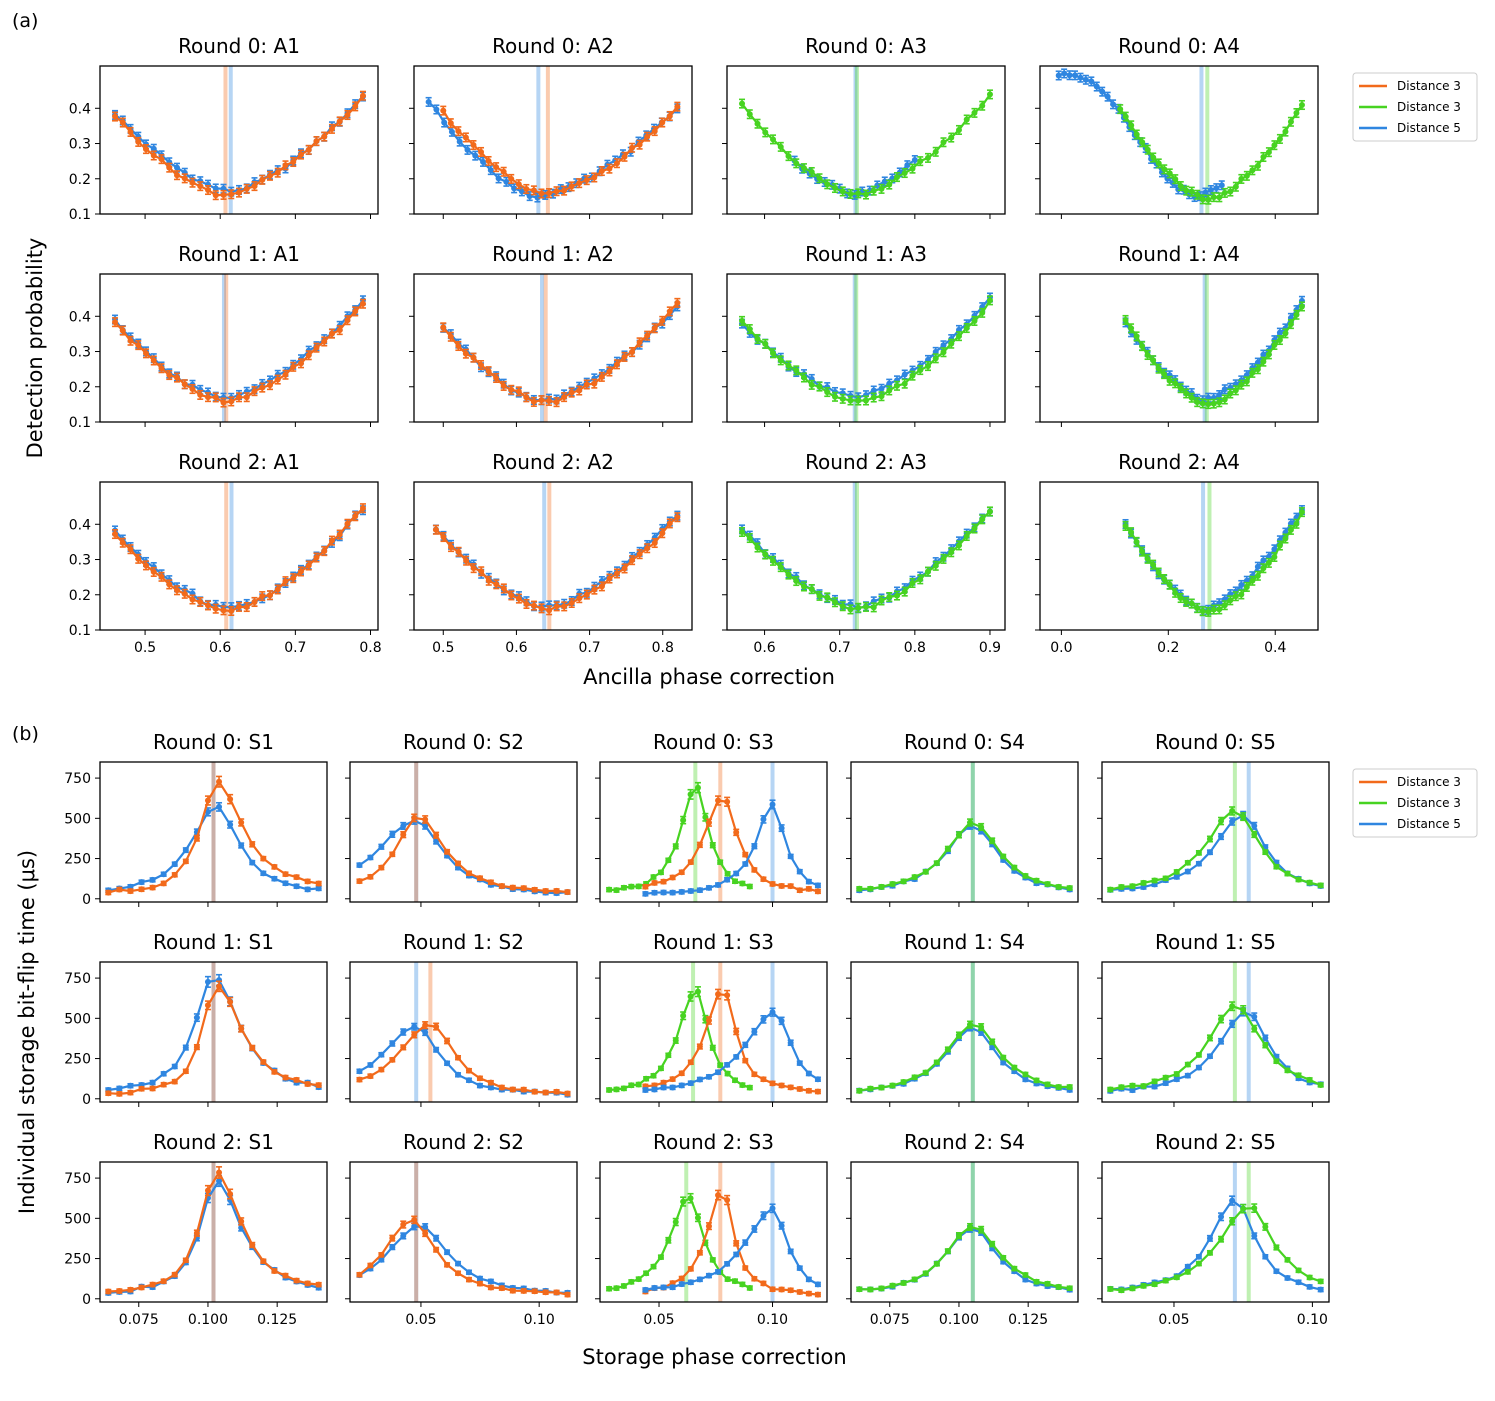  What do you see at coordinates (964, 942) in the screenshot?
I see `panel-title: Round 1: S4` at bounding box center [964, 942].